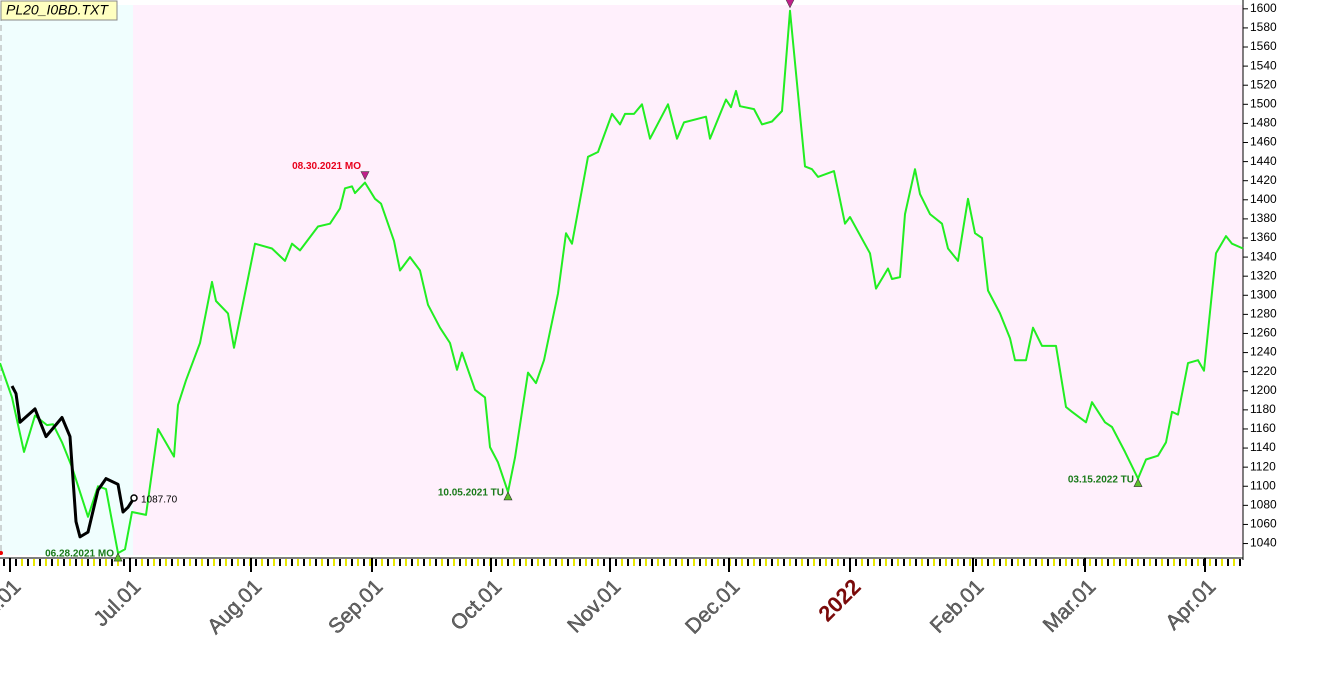 This screenshot has width=1319, height=689. I want to click on annotation: 08.30.2021 MO, so click(326, 166).